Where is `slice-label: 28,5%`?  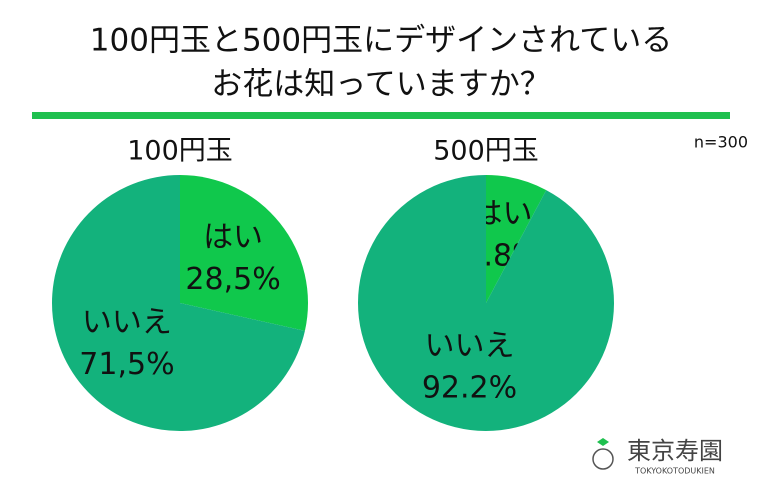
slice-label: 28,5% is located at coordinates (232, 279).